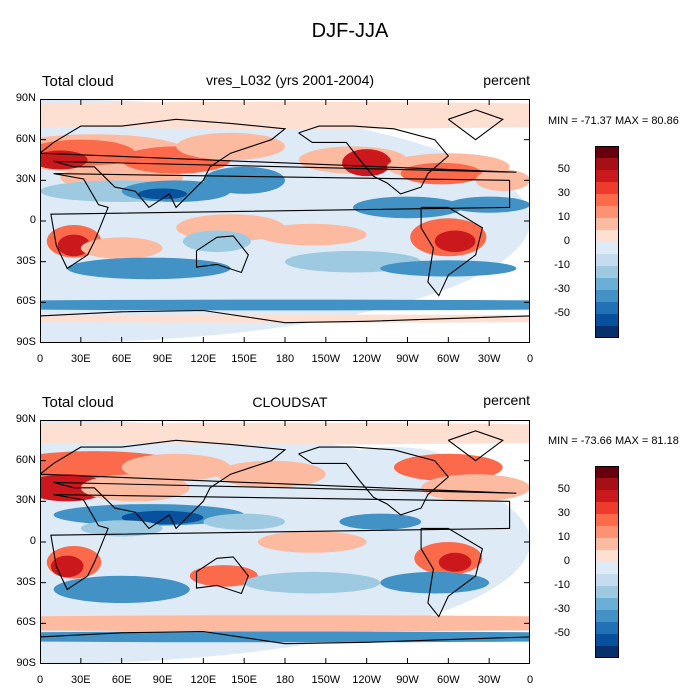  I want to click on top-colorbar, so click(607, 242).